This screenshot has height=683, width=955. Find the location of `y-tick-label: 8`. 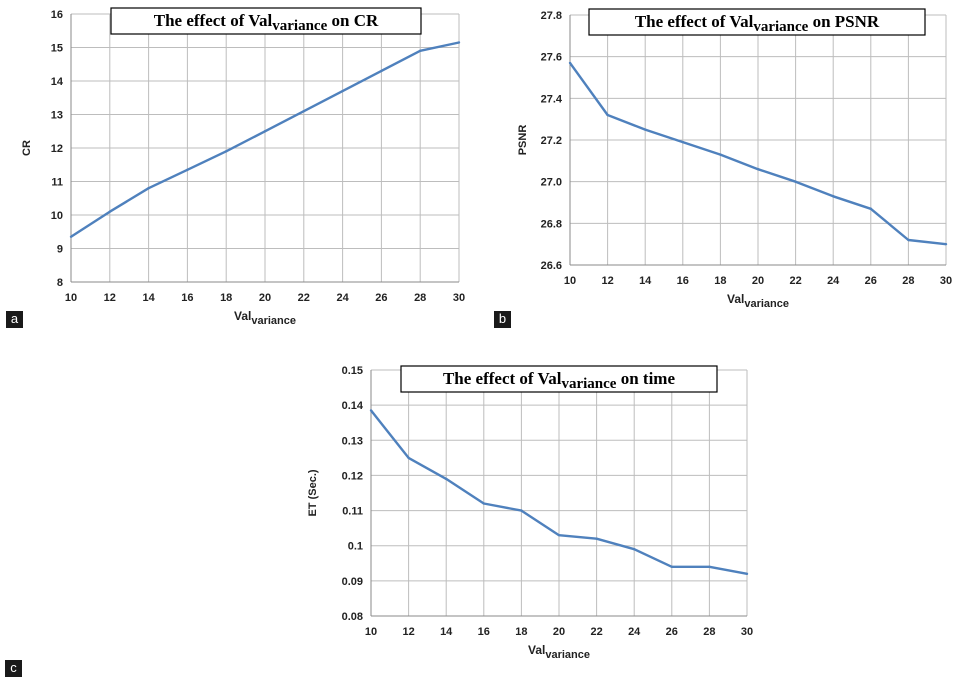

y-tick-label: 8 is located at coordinates (60, 283).